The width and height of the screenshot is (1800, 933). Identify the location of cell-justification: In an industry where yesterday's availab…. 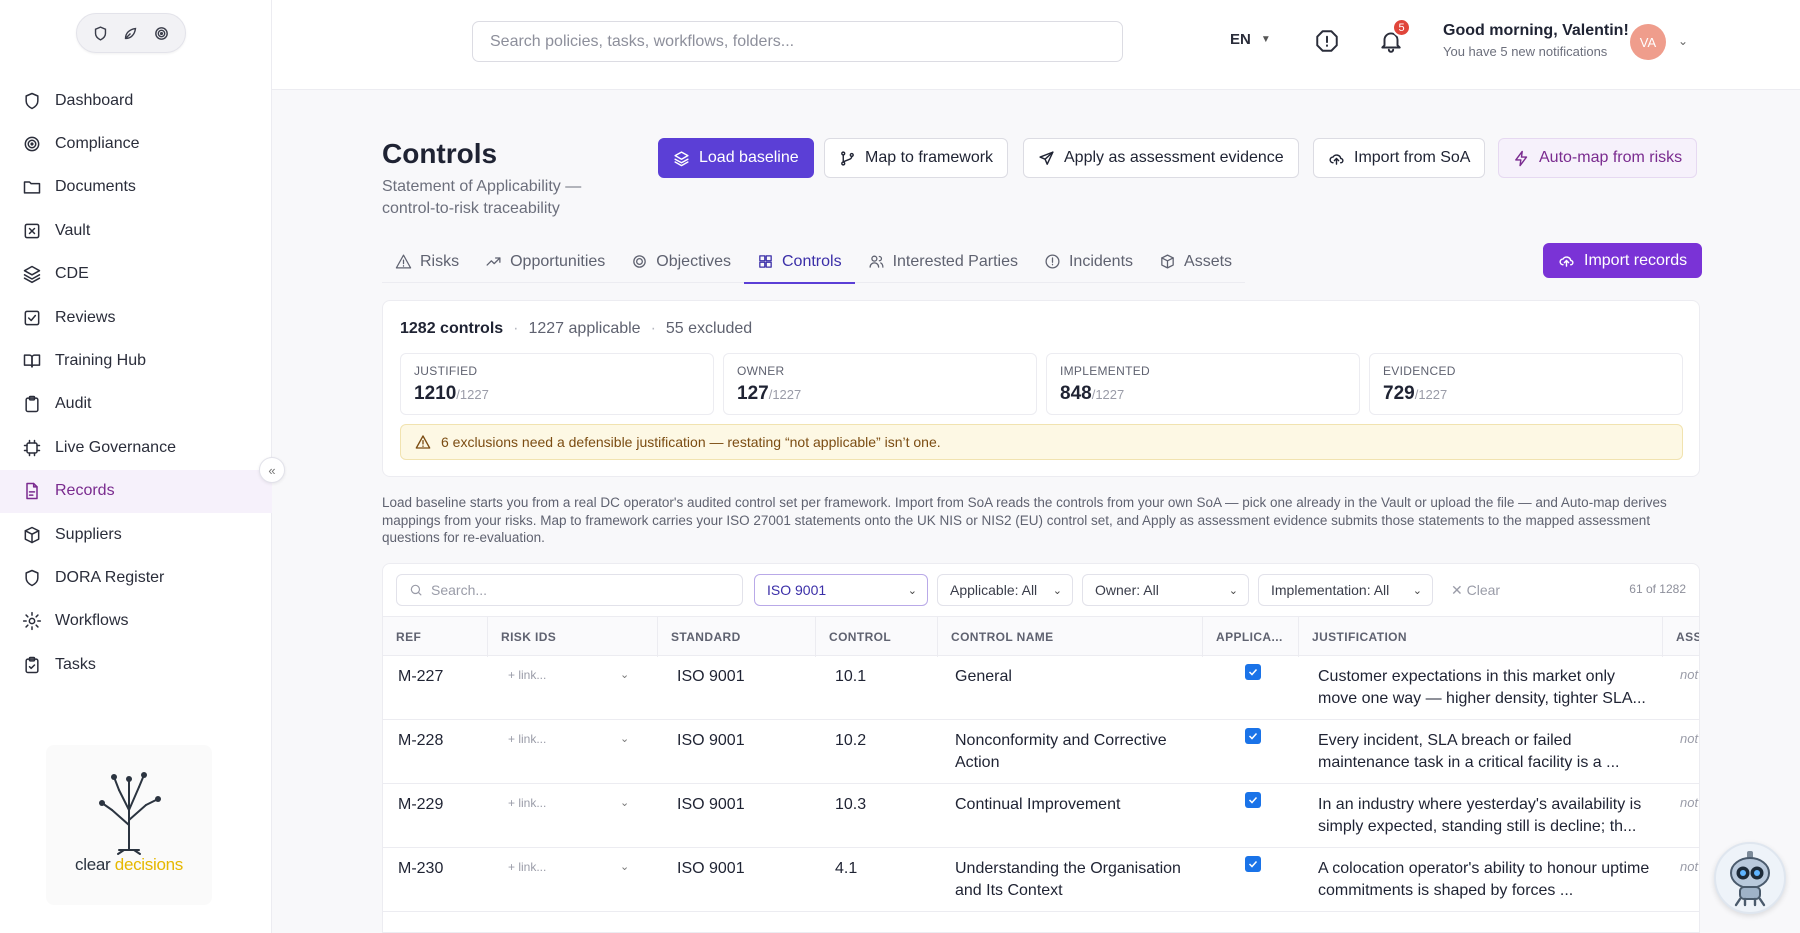
(1480, 815).